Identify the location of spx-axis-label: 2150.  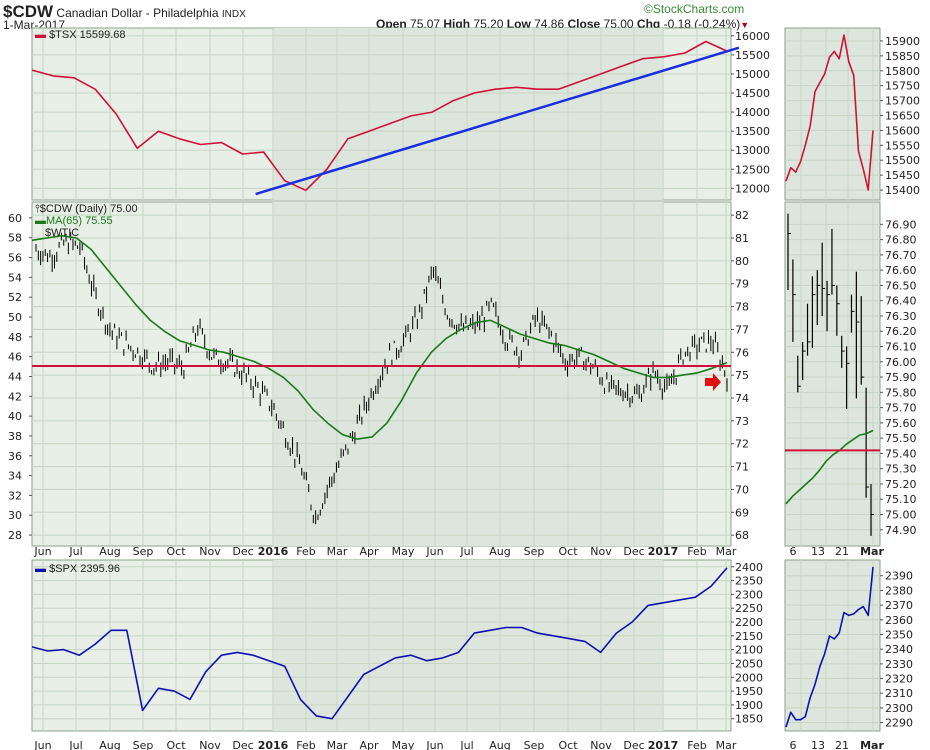
(749, 636).